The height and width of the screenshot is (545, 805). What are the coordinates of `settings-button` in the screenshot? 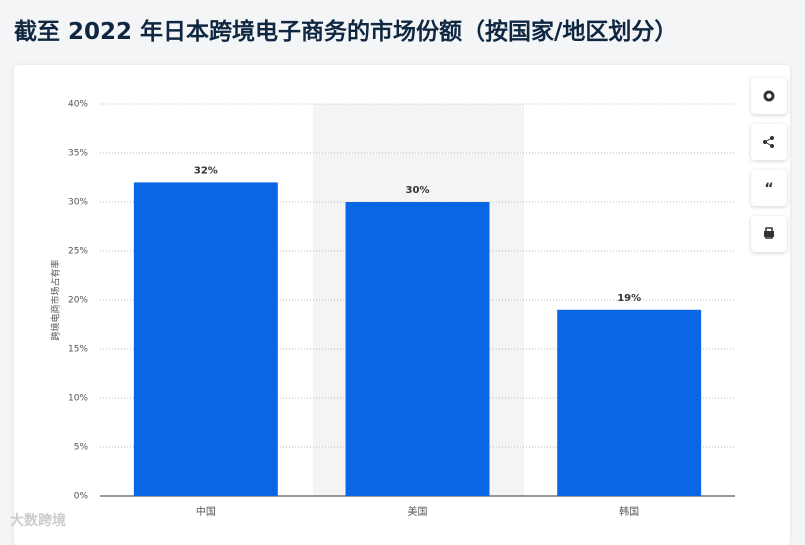 It's located at (769, 96).